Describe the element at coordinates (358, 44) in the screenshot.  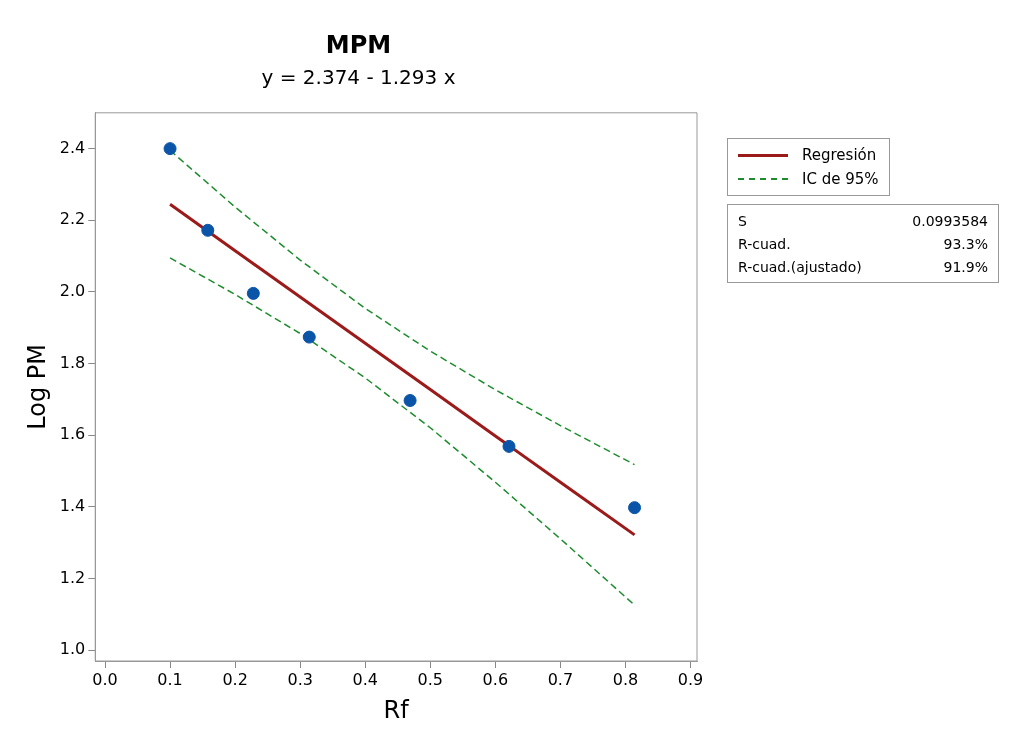
I see `chart-title: MPM` at that location.